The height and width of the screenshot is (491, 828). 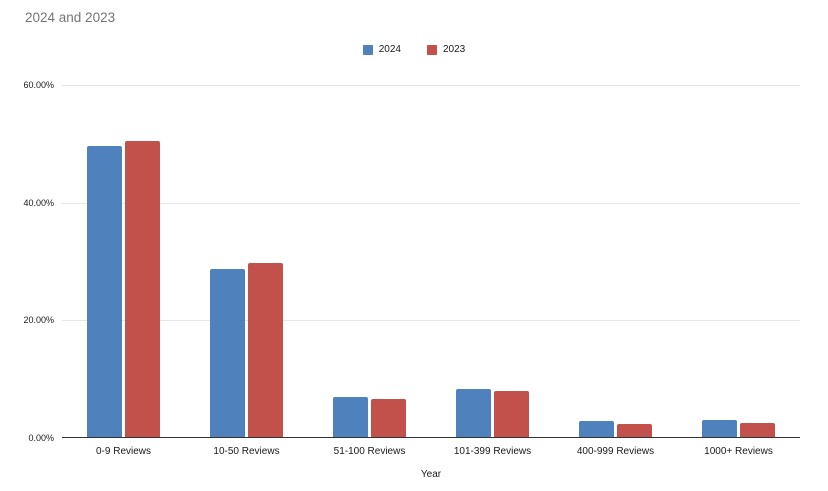 What do you see at coordinates (431, 474) in the screenshot?
I see `x-axis-title: Year` at bounding box center [431, 474].